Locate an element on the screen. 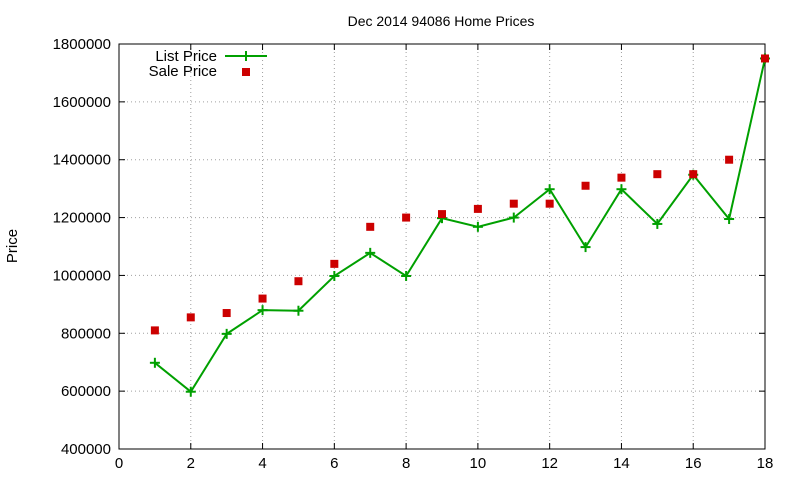 The image size is (800, 480). y-tick-label: 800000 is located at coordinates (86, 333).